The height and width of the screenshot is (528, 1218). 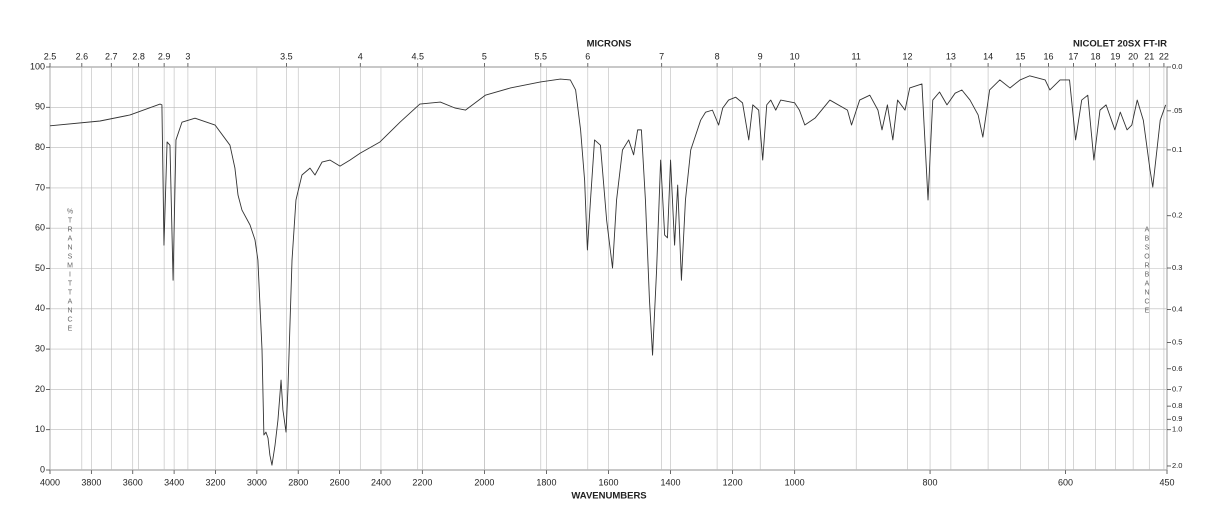 I want to click on y2-tick-label: 0.5, so click(x=1177, y=342).